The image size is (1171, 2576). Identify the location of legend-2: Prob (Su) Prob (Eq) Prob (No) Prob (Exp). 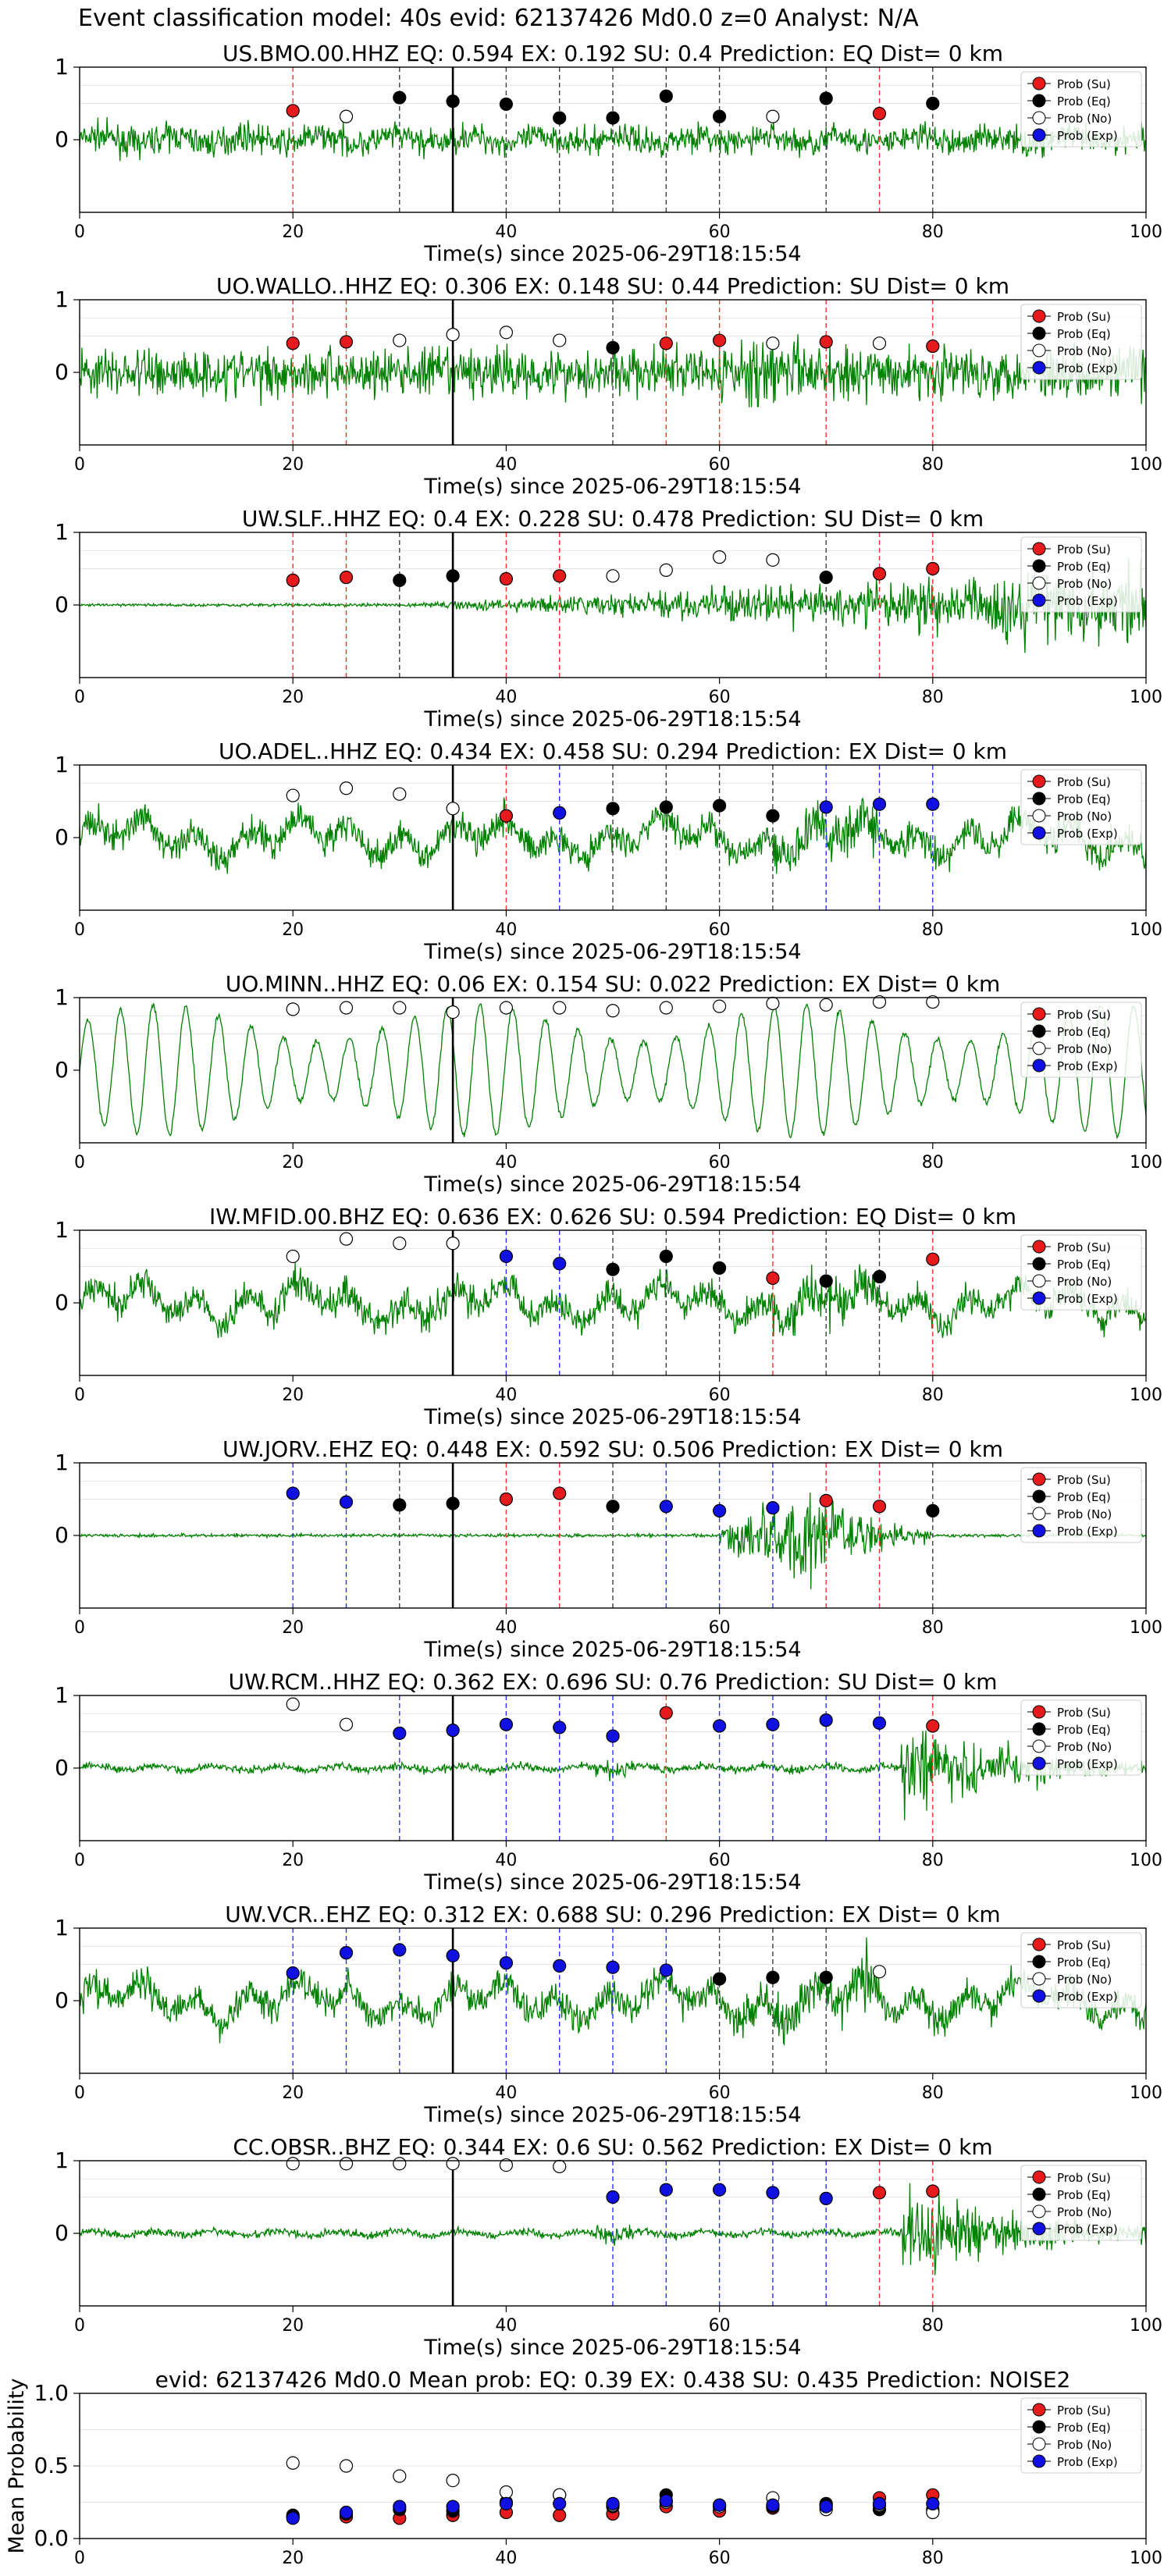
(1081, 574).